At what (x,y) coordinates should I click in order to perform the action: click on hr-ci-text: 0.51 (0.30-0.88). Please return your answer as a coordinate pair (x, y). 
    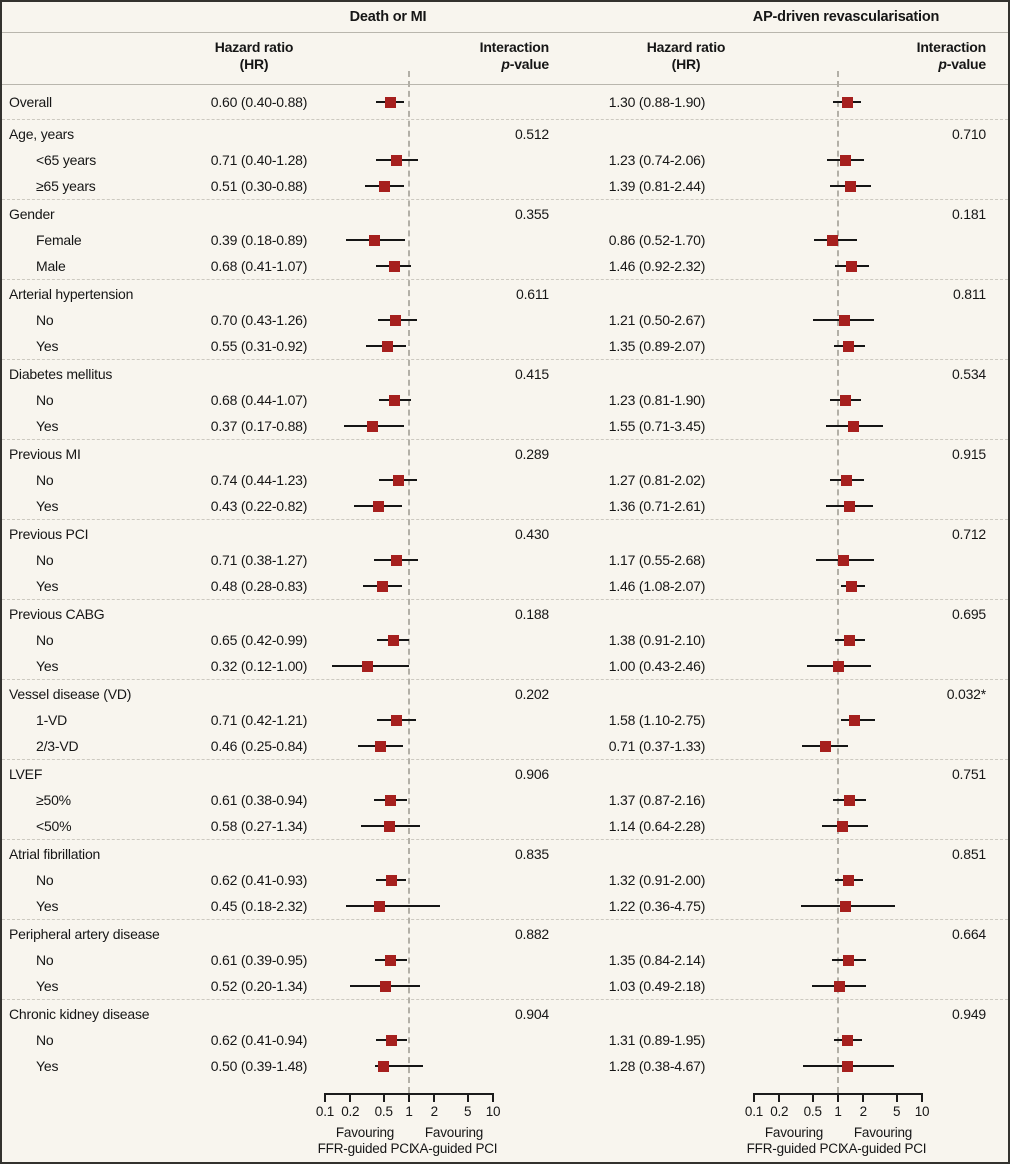
    Looking at the image, I should click on (259, 186).